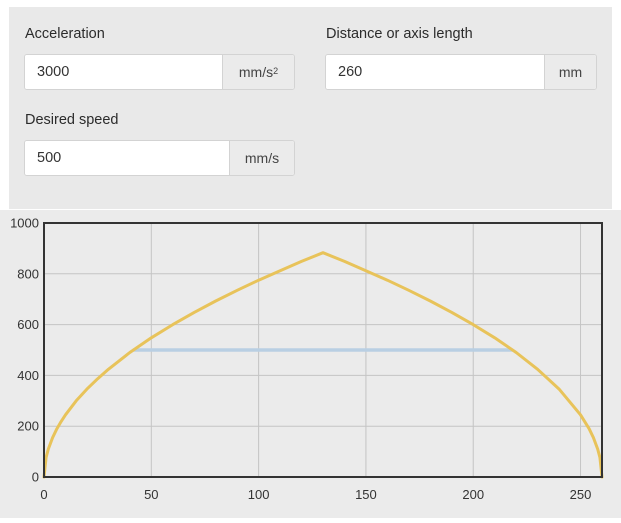 This screenshot has height=523, width=621. I want to click on distance-input-group: mm, so click(461, 72).